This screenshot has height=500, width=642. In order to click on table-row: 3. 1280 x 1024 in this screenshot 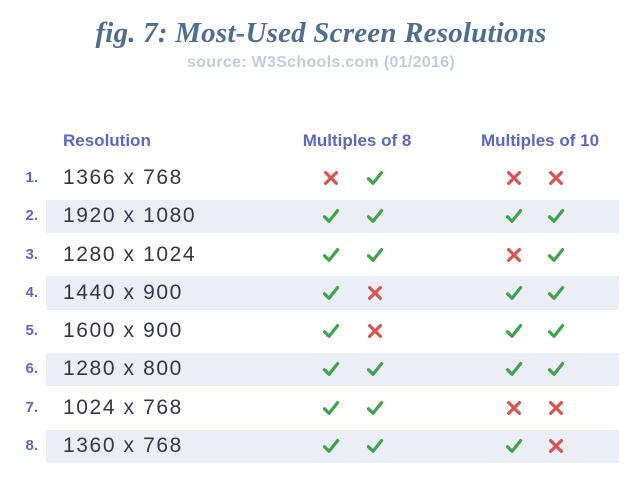, I will do `click(321, 255)`.